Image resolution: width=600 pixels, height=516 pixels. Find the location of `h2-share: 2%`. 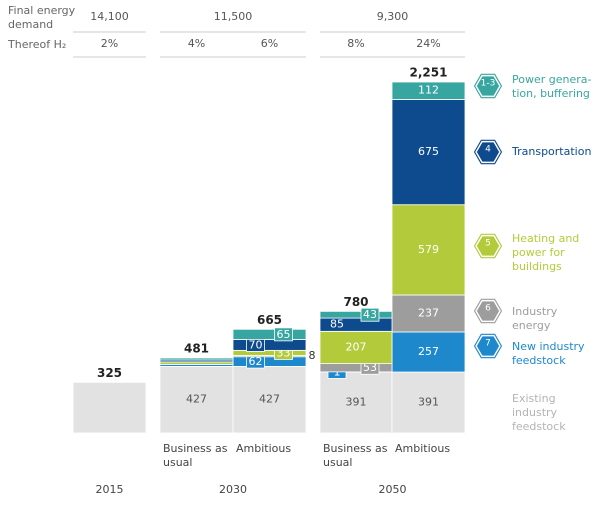

h2-share: 2% is located at coordinates (109, 43).